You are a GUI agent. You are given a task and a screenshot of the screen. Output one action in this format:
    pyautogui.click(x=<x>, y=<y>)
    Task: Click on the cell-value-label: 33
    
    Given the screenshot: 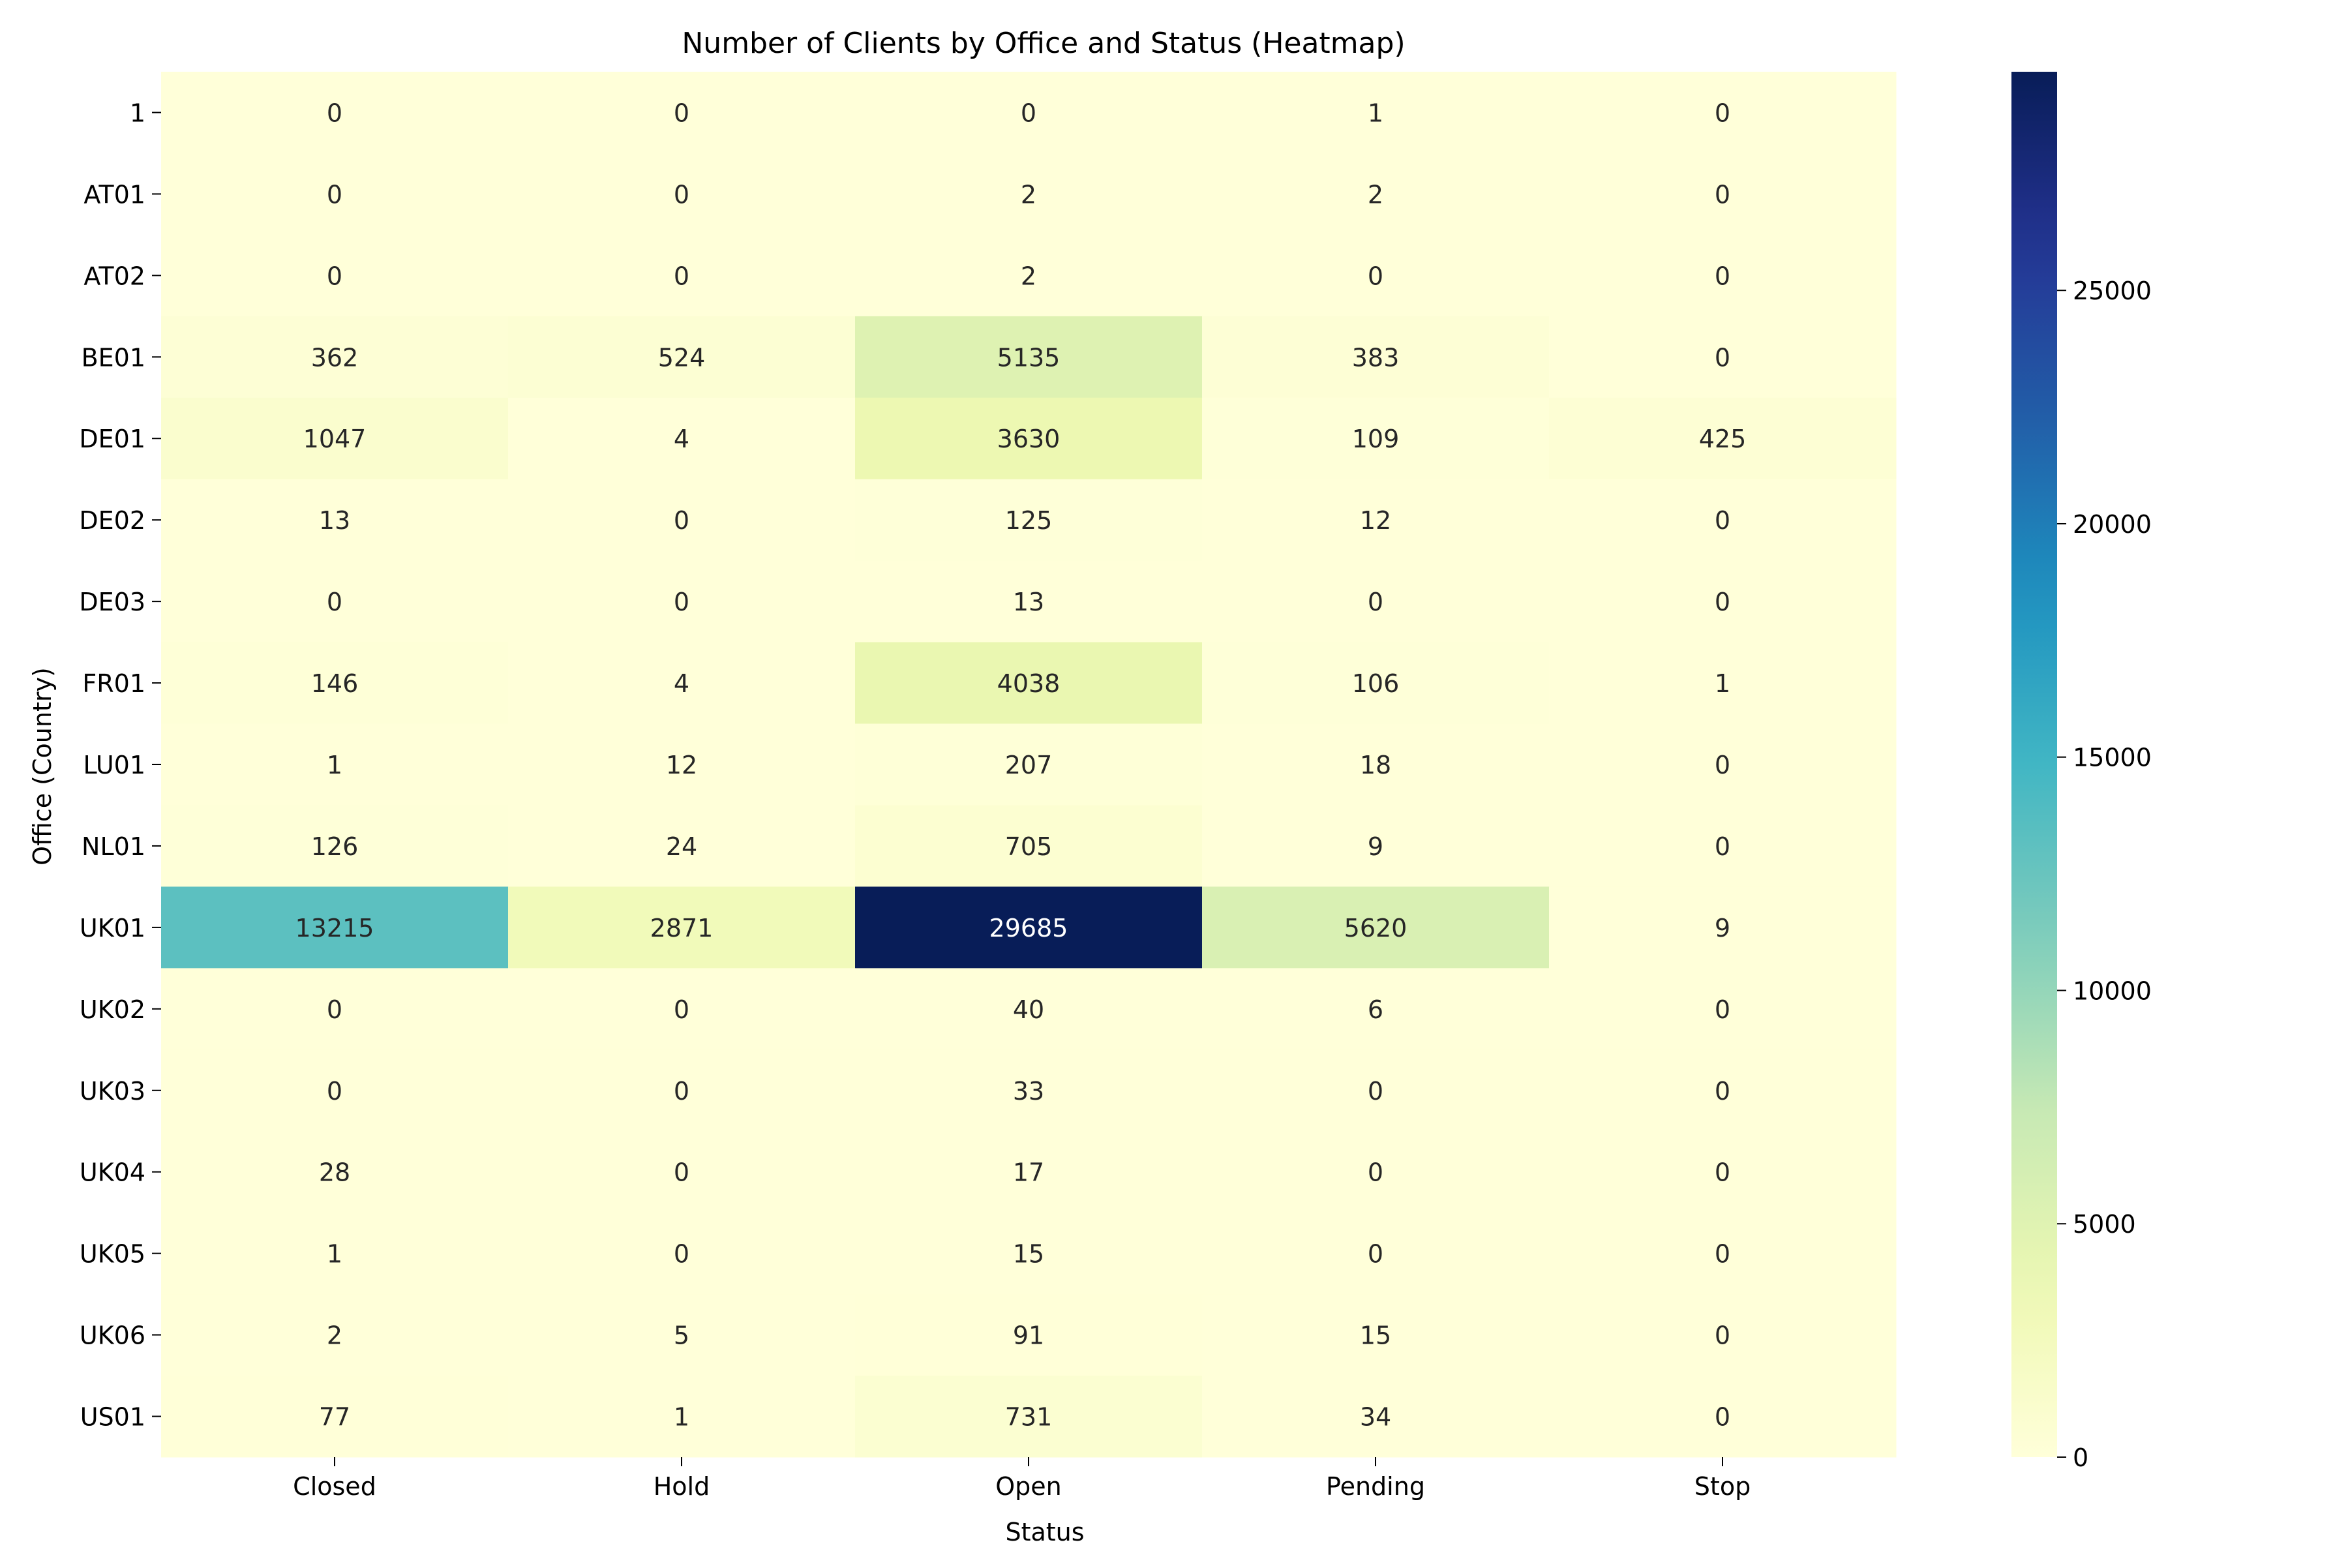 What is the action you would take?
    pyautogui.click(x=1029, y=1091)
    